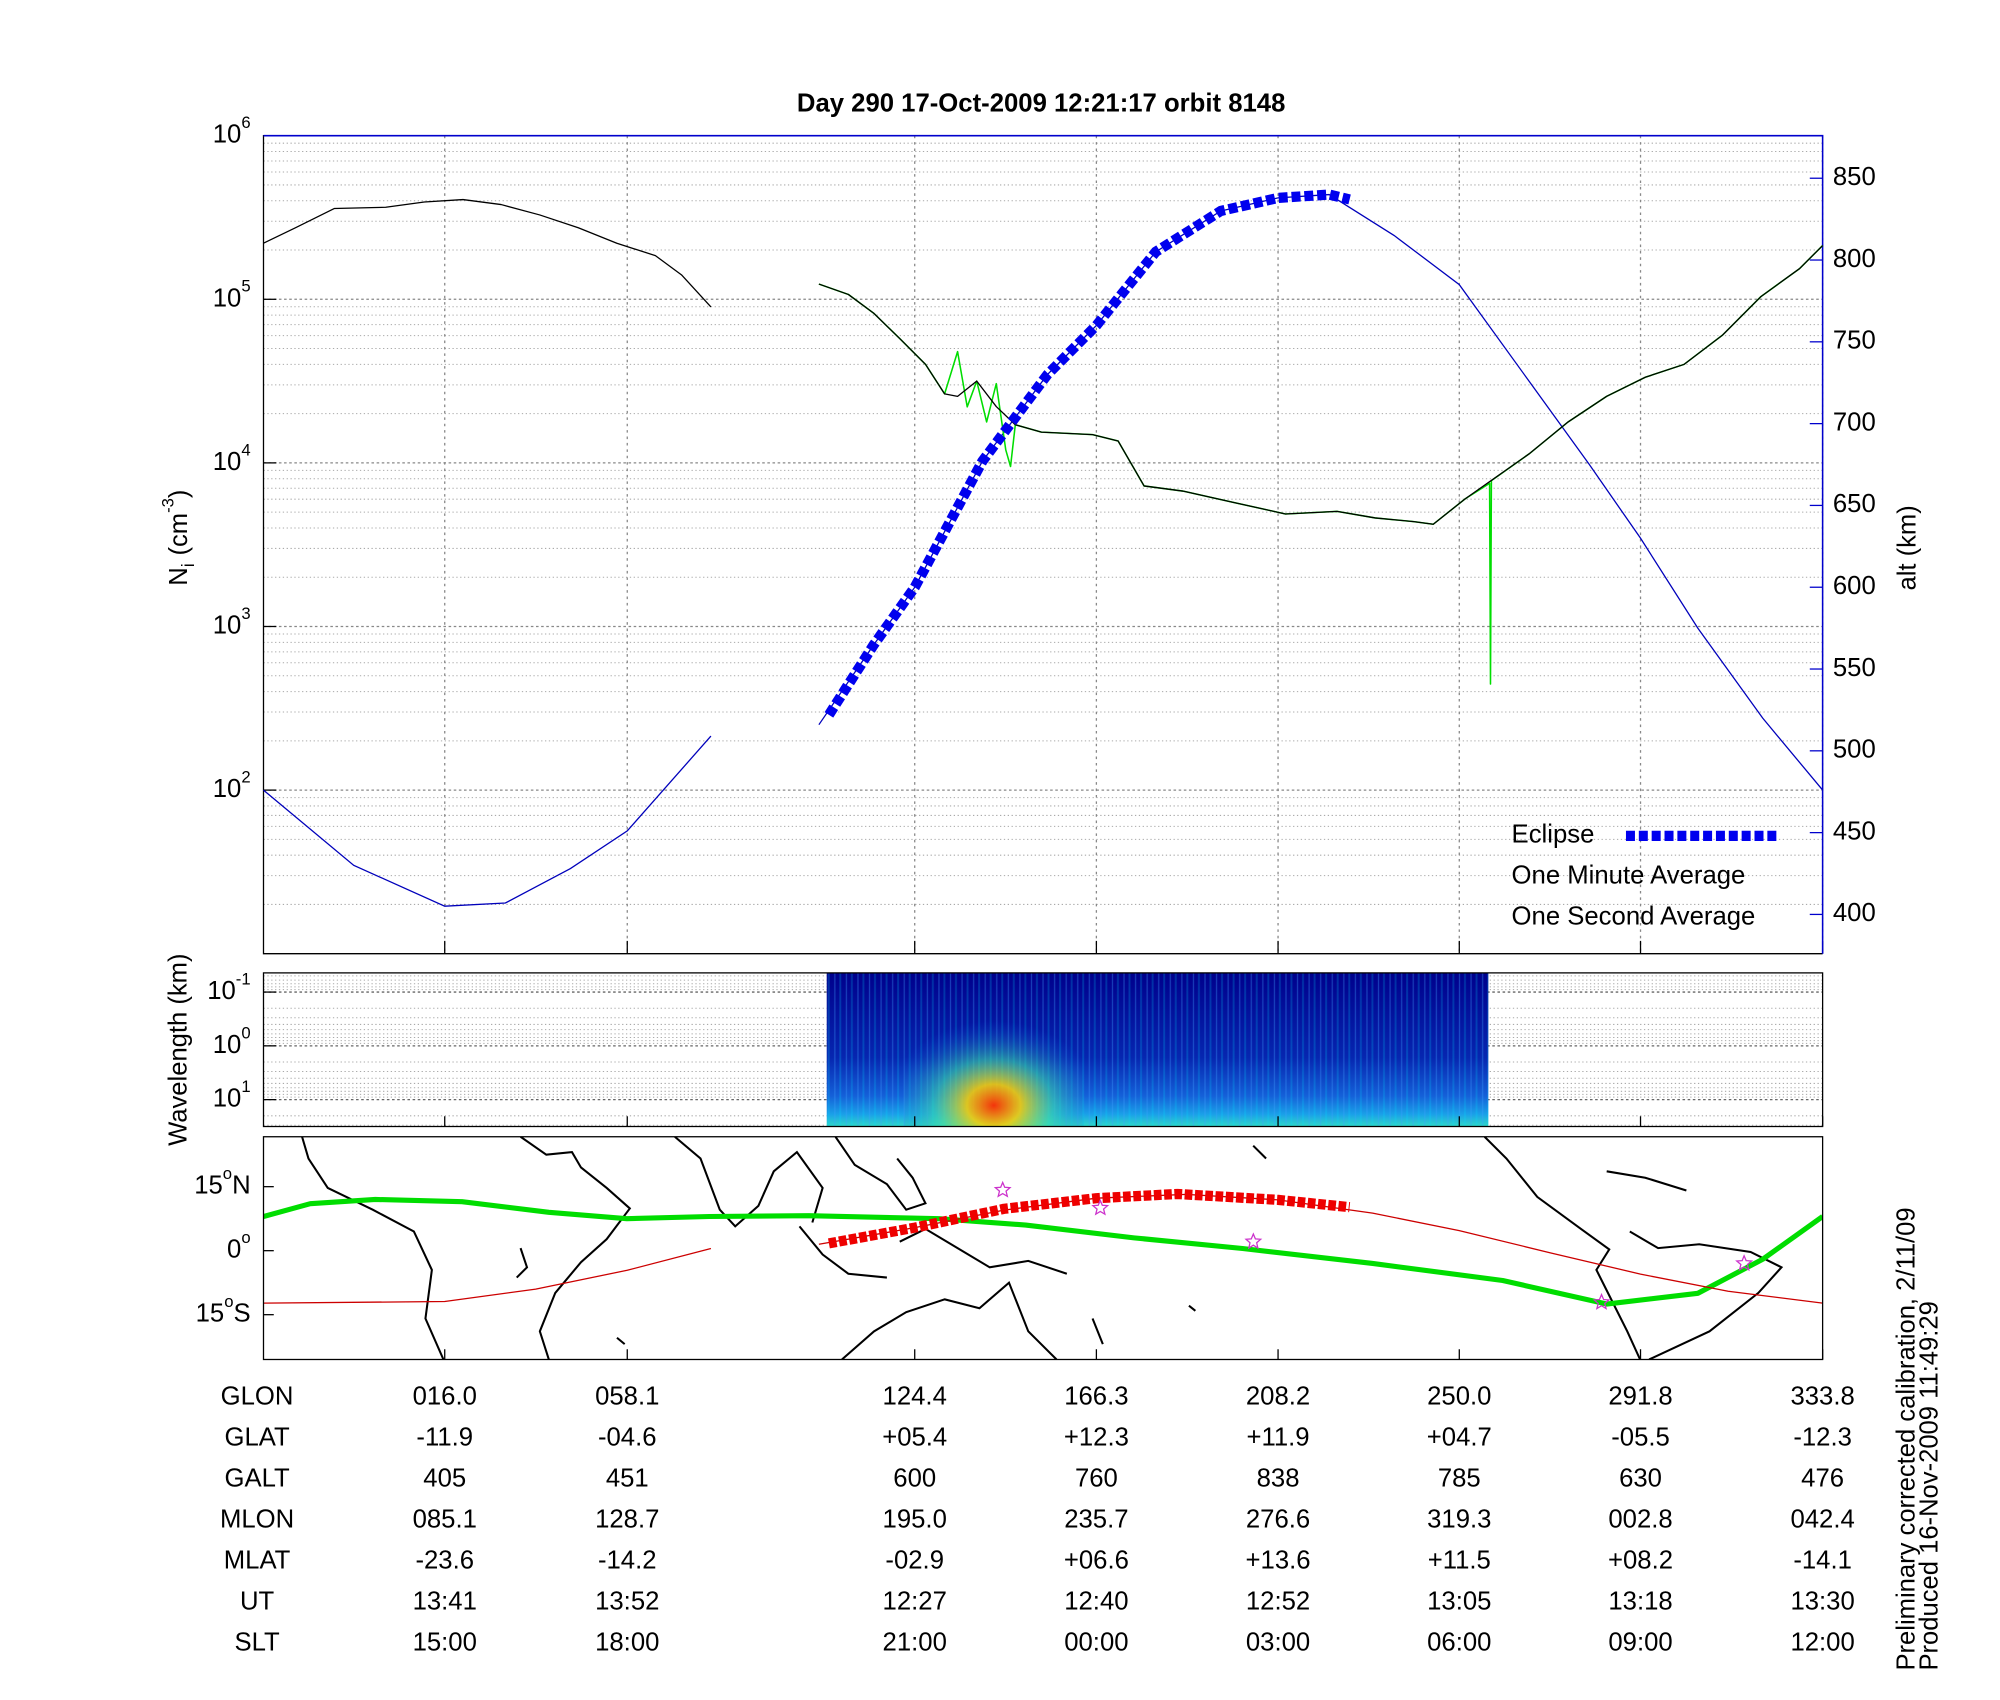 The width and height of the screenshot is (2000, 1700). I want to click on tick-label-sup: 3, so click(245, 613).